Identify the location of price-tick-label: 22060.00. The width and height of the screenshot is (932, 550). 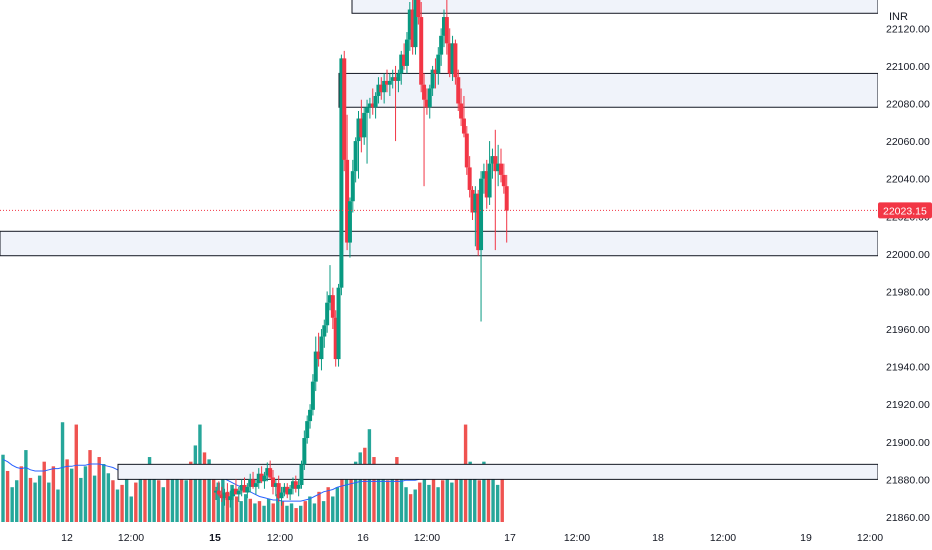
(908, 142).